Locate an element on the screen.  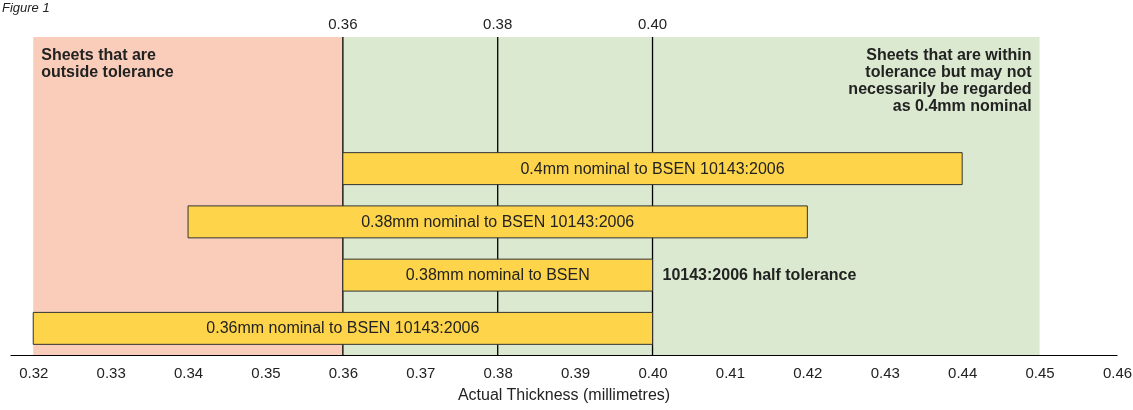
x-tick-label: 0.44 is located at coordinates (963, 372).